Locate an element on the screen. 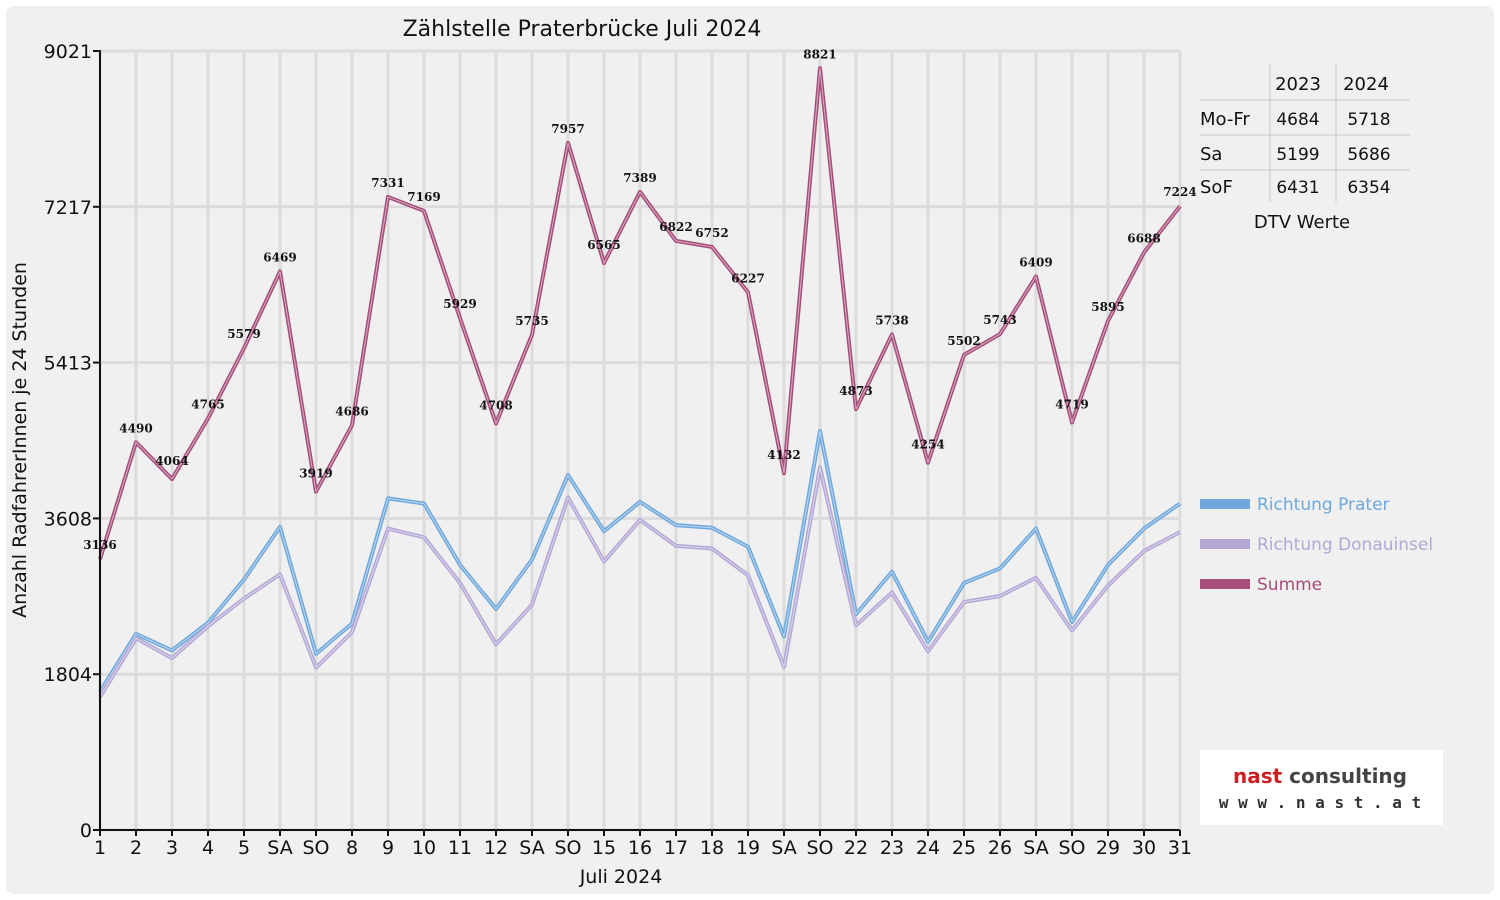  data-label: 7331 is located at coordinates (387, 183).